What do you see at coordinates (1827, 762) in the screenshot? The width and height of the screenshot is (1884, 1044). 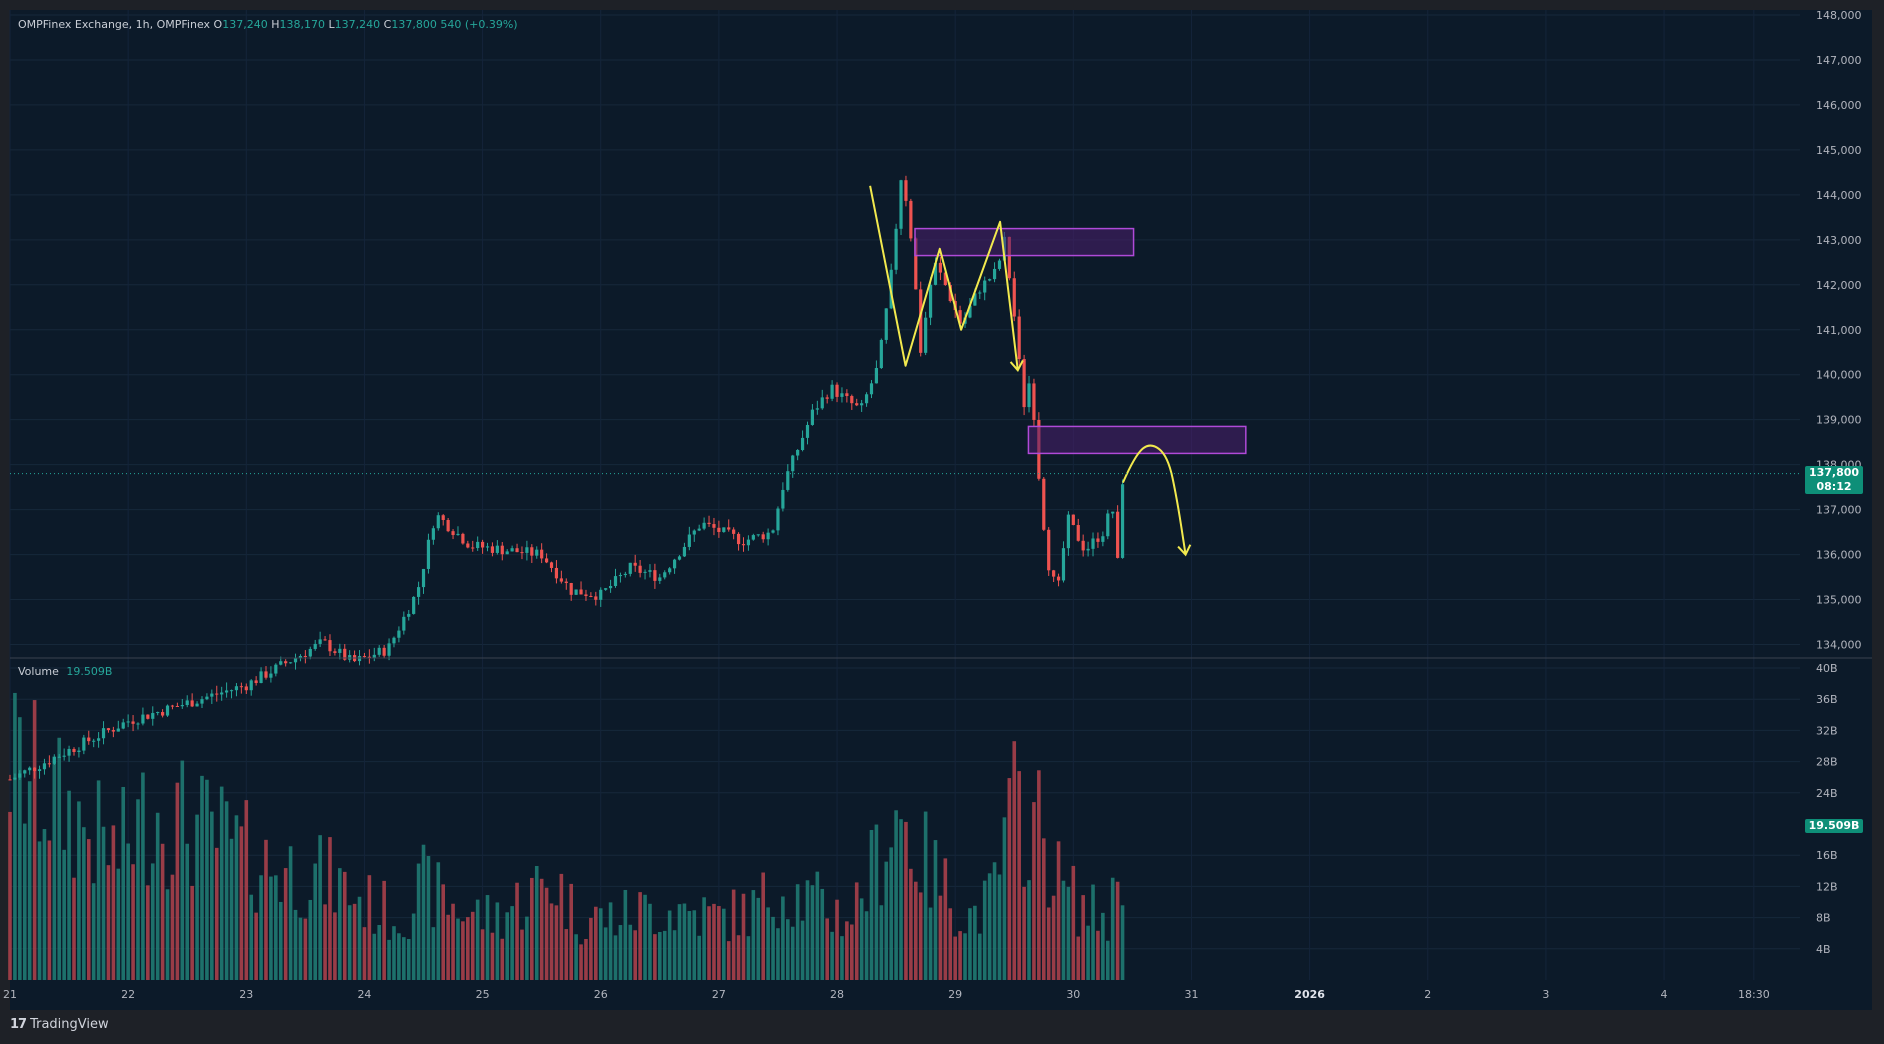 I see `volume-tick-label: 28B` at bounding box center [1827, 762].